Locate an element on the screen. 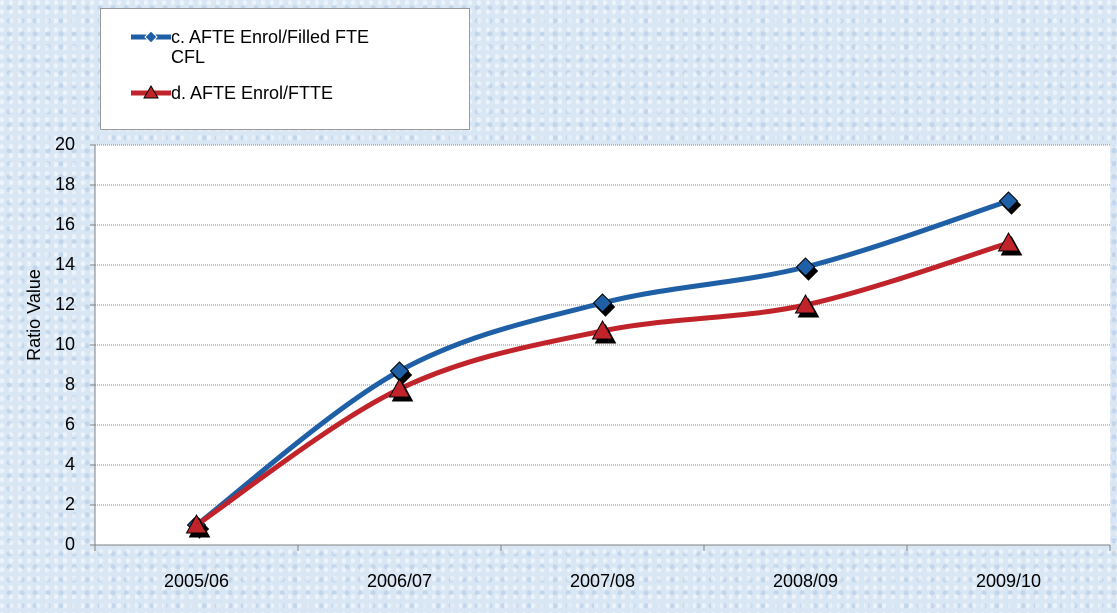  x-tick-label: 2008/09 is located at coordinates (805, 581).